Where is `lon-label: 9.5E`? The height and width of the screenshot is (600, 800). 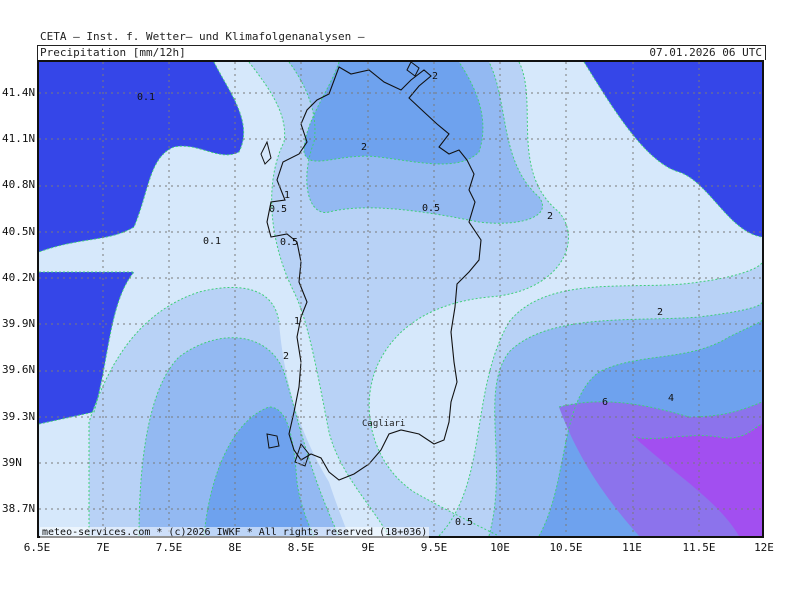 lon-label: 9.5E is located at coordinates (434, 547).